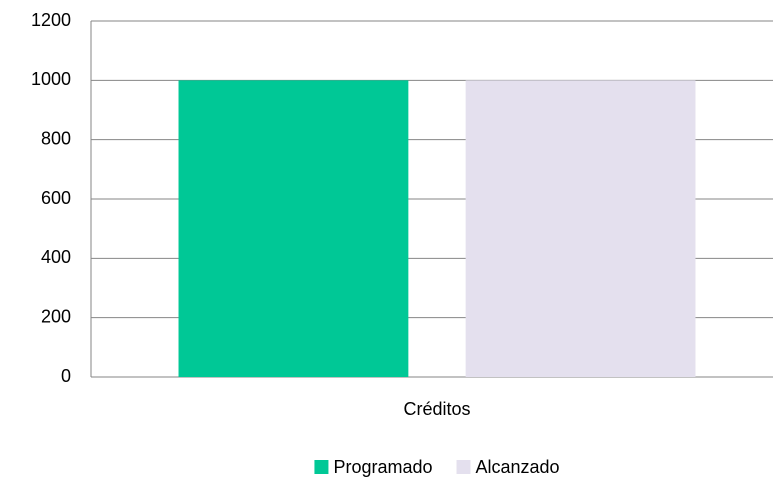  I want to click on legend-label: Alcanzado, so click(518, 467).